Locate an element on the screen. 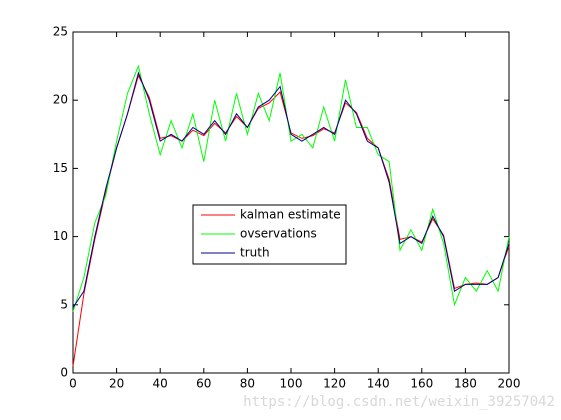  watermark: https://blog.csdn.net/weixin_39257042 is located at coordinates (399, 402).